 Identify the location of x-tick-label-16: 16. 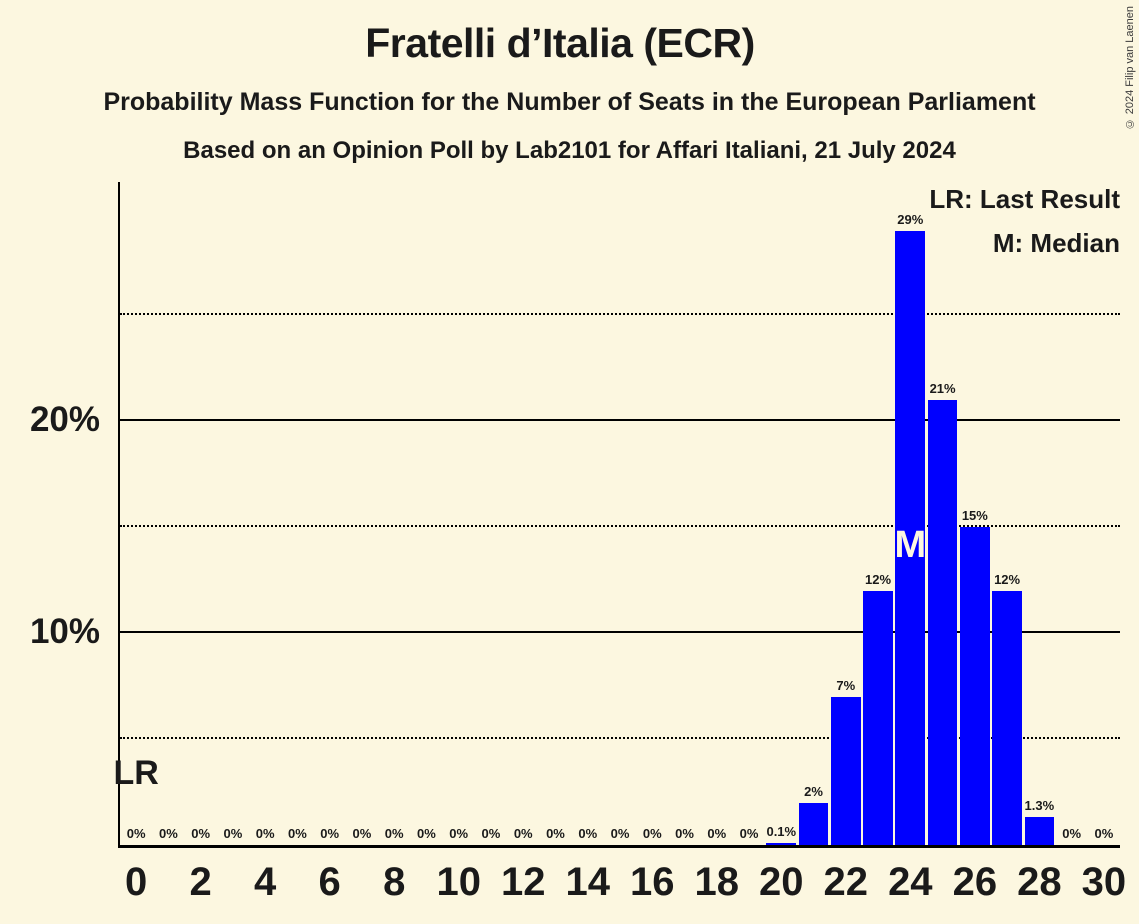
(652, 882).